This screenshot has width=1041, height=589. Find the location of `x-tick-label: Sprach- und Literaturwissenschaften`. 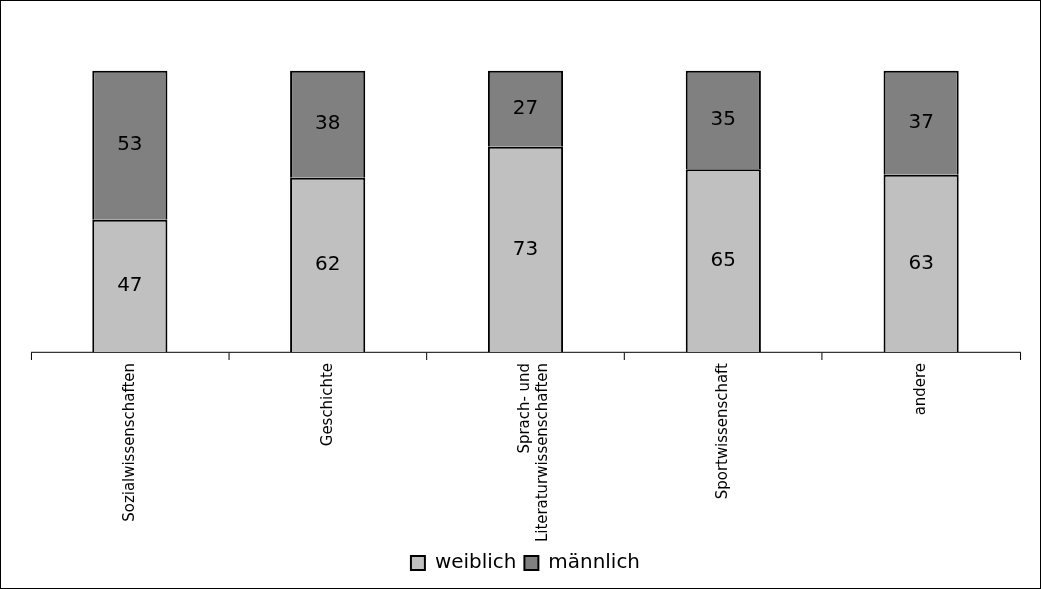

x-tick-label: Sprach- und Literaturwissenschaften is located at coordinates (533, 453).